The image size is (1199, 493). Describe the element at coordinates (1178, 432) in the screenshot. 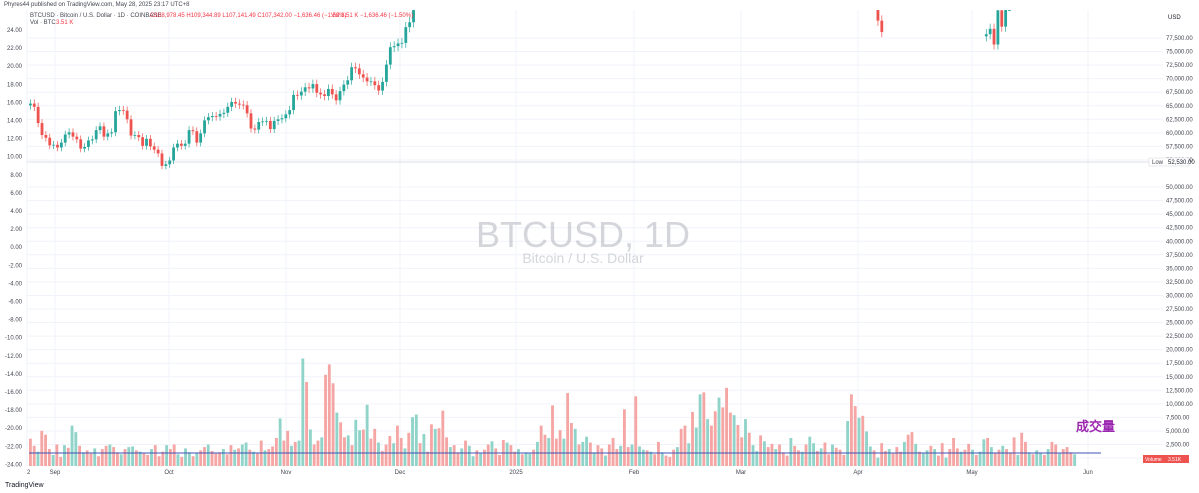

I see `right-axis-tick-label: 5,000.00` at that location.